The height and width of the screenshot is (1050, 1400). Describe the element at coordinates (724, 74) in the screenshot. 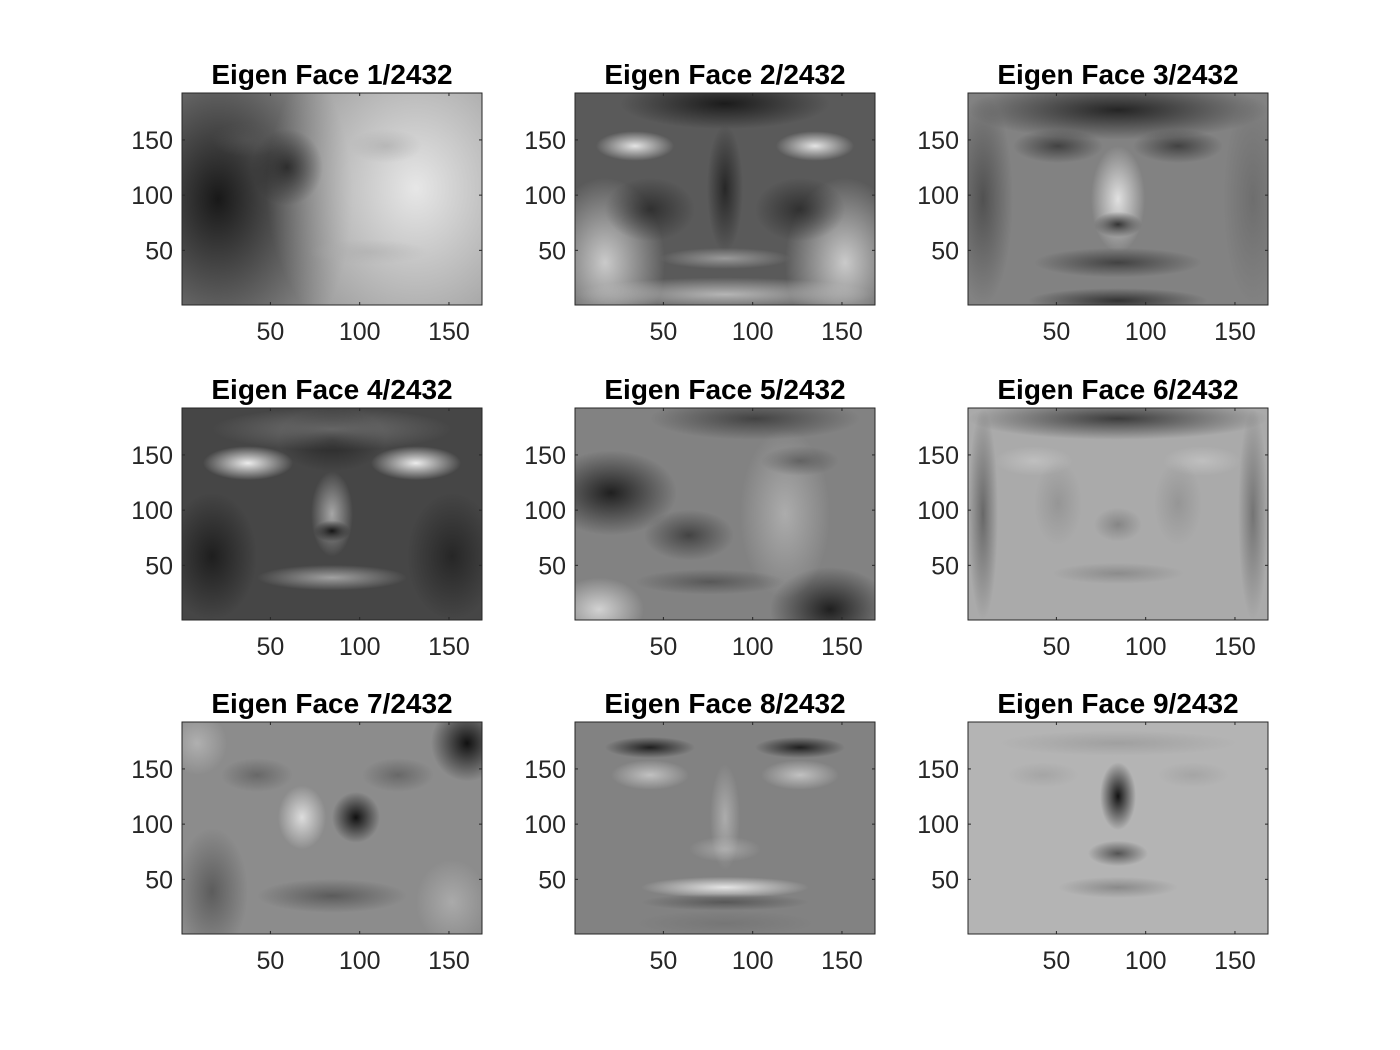

I see `panel-title: Eigen Face 2/2432` at that location.